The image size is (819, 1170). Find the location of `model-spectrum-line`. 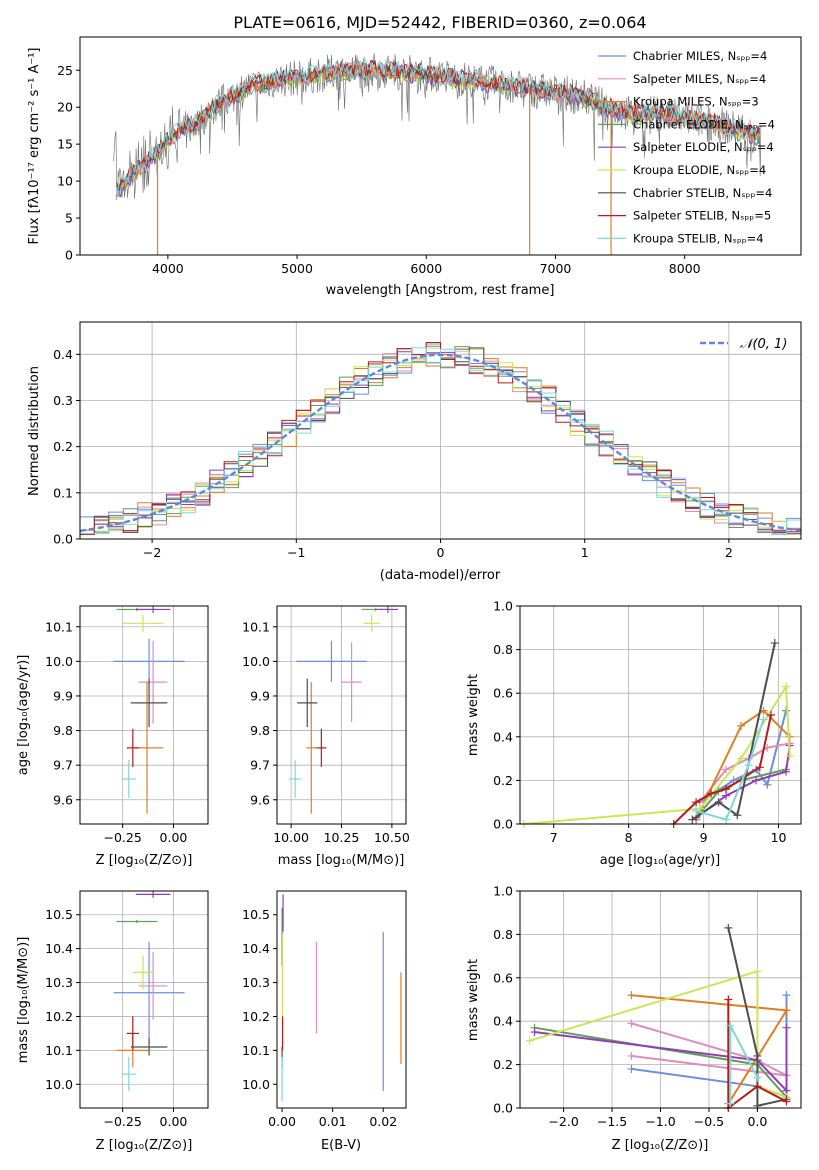

model-spectrum-line is located at coordinates (437, 127).